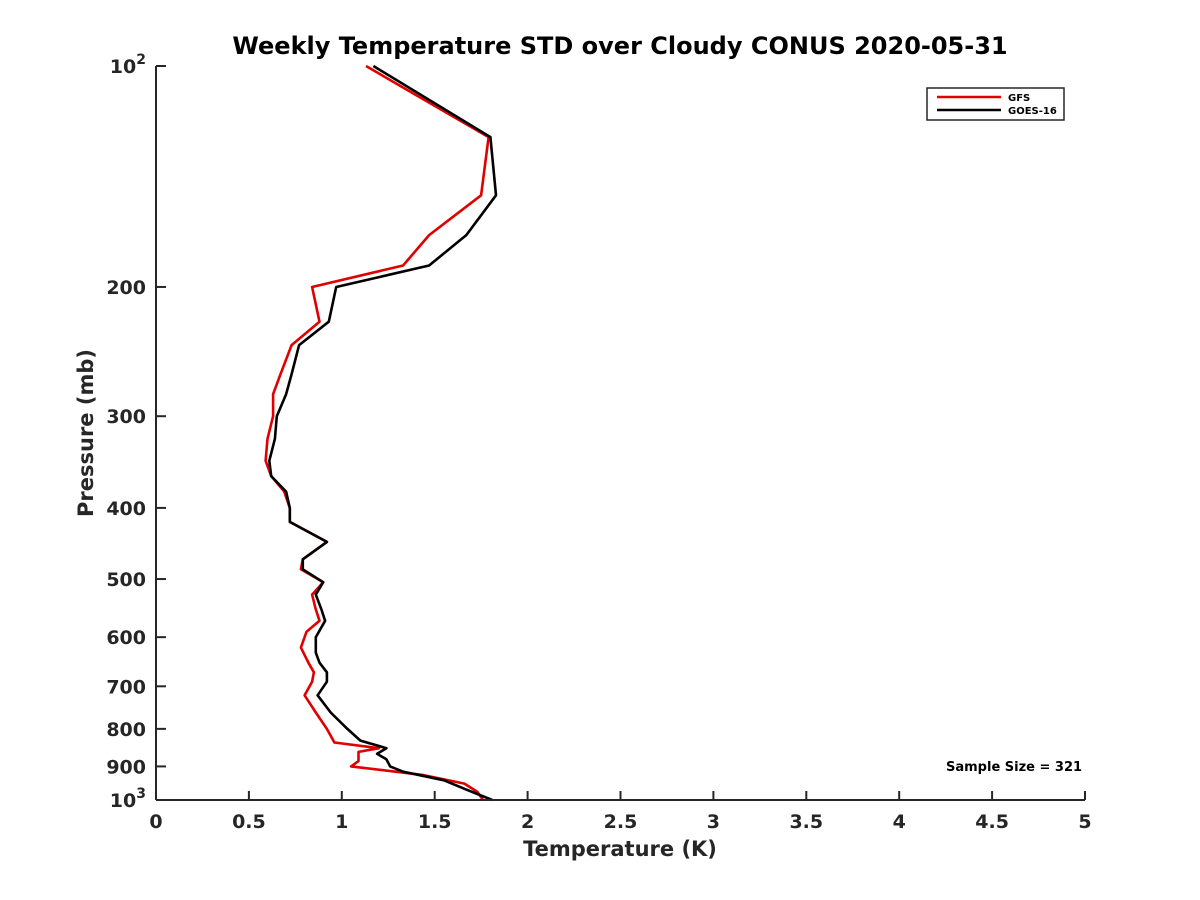 This screenshot has height=900, width=1200. Describe the element at coordinates (621, 822) in the screenshot. I see `x-tick-label: 2.5` at that location.